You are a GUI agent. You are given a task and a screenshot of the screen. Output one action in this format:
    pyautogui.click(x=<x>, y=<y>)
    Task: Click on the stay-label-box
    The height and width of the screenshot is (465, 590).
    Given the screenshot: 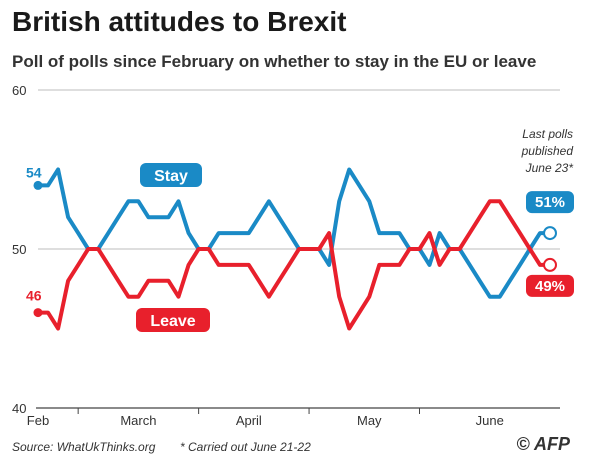 What is the action you would take?
    pyautogui.click(x=171, y=175)
    